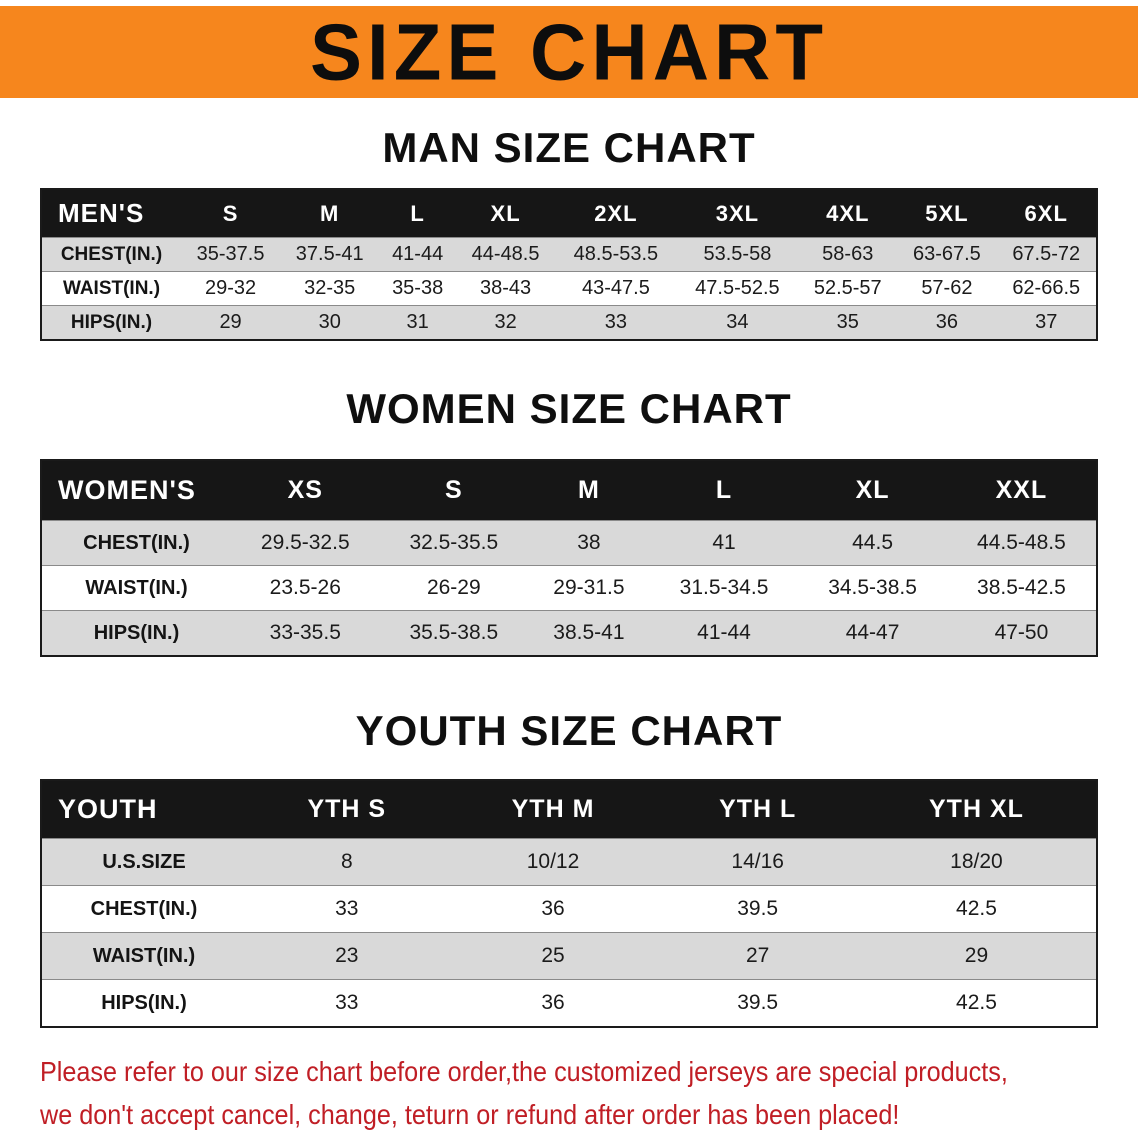 This screenshot has height=1137, width=1138. What do you see at coordinates (1046, 322) in the screenshot?
I see `size-value-cell: 37` at bounding box center [1046, 322].